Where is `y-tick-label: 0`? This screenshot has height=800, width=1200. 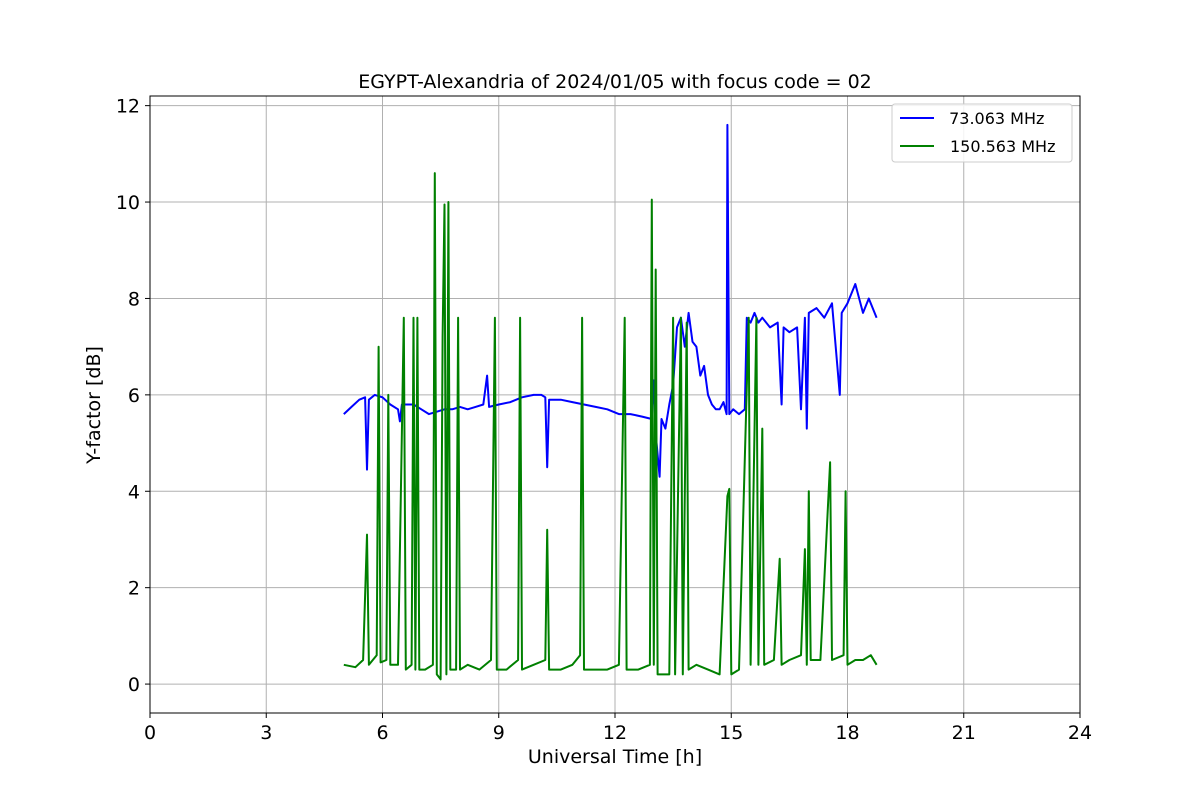
y-tick-label: 0 is located at coordinates (134, 685).